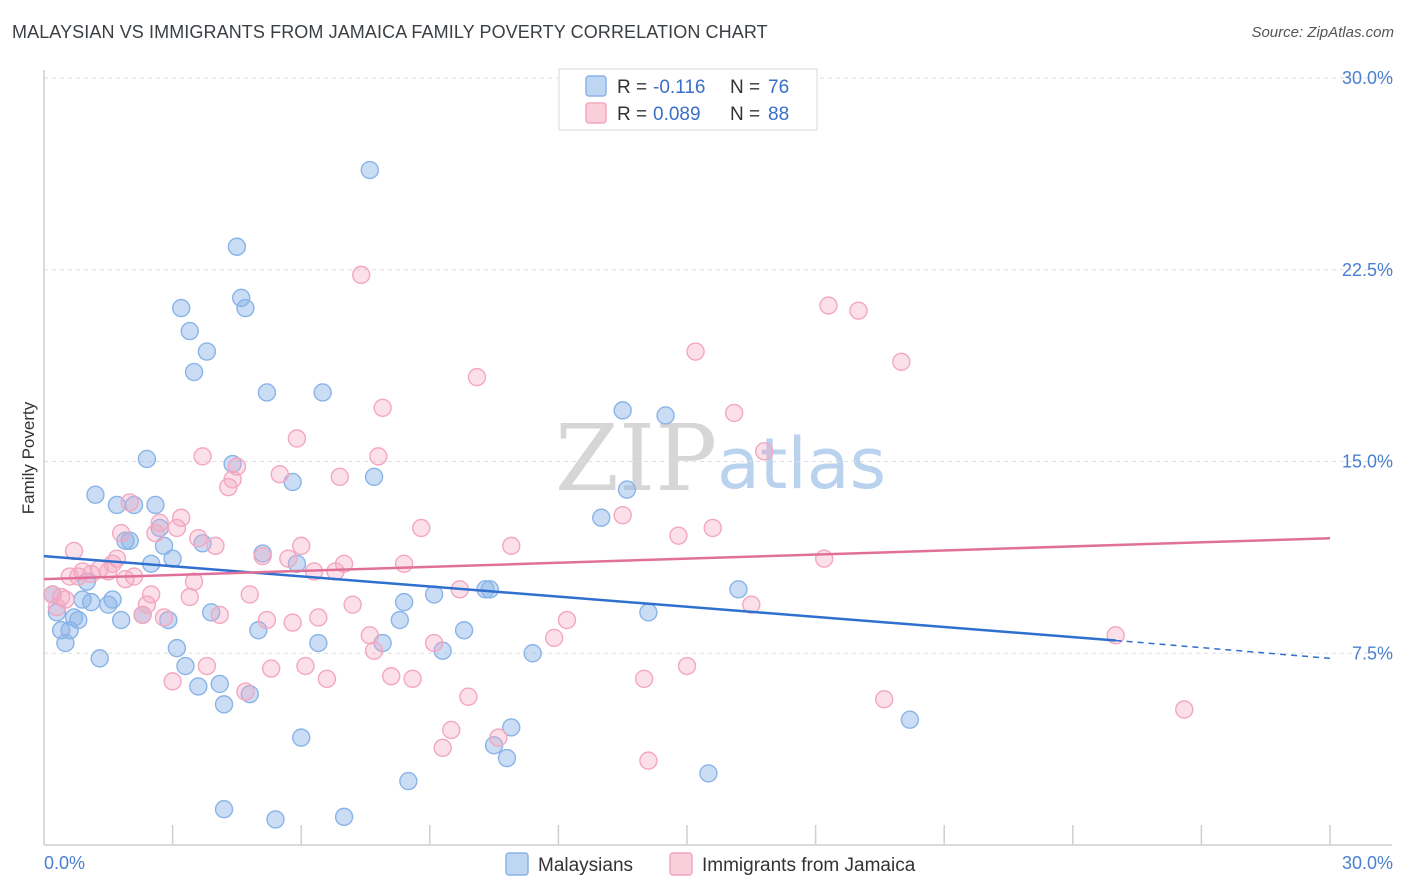 This screenshot has height=892, width=1406. Describe the element at coordinates (1367, 462) in the screenshot. I see `y-tick-label: 15.0%` at that location.